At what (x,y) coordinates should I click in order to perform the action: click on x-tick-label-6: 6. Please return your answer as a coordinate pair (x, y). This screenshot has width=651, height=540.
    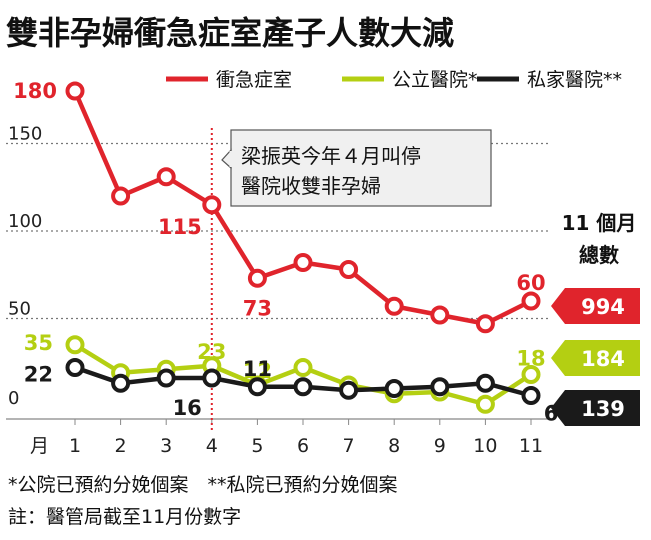
    Looking at the image, I should click on (303, 446).